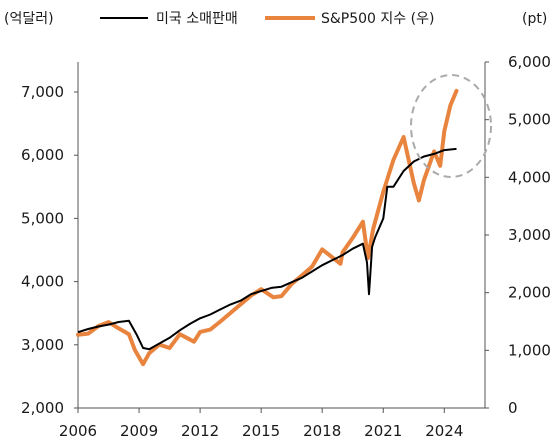 The width and height of the screenshot is (558, 446). I want to click on right-tick-label: 6,000, so click(529, 62).